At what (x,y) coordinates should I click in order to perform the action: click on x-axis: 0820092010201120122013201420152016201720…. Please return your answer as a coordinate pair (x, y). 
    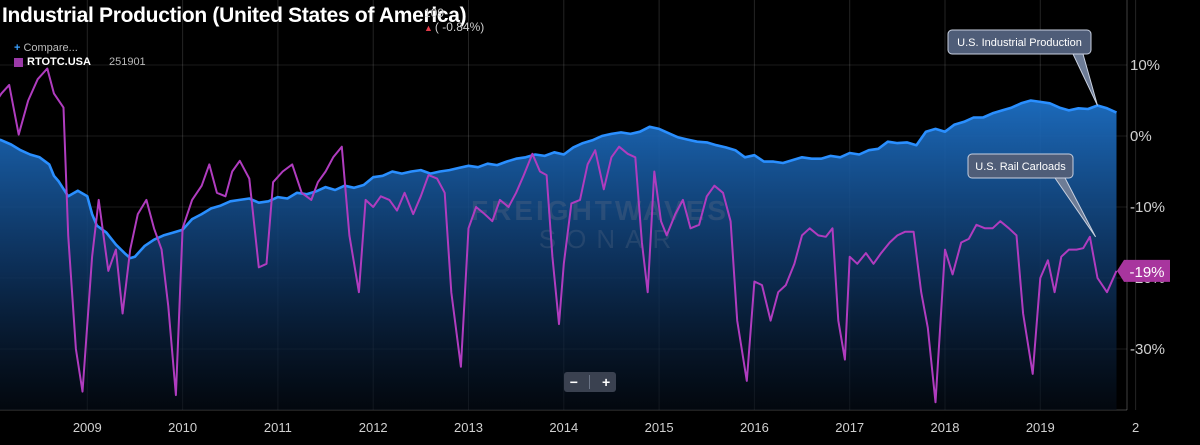
    Looking at the image, I should click on (606, 427).